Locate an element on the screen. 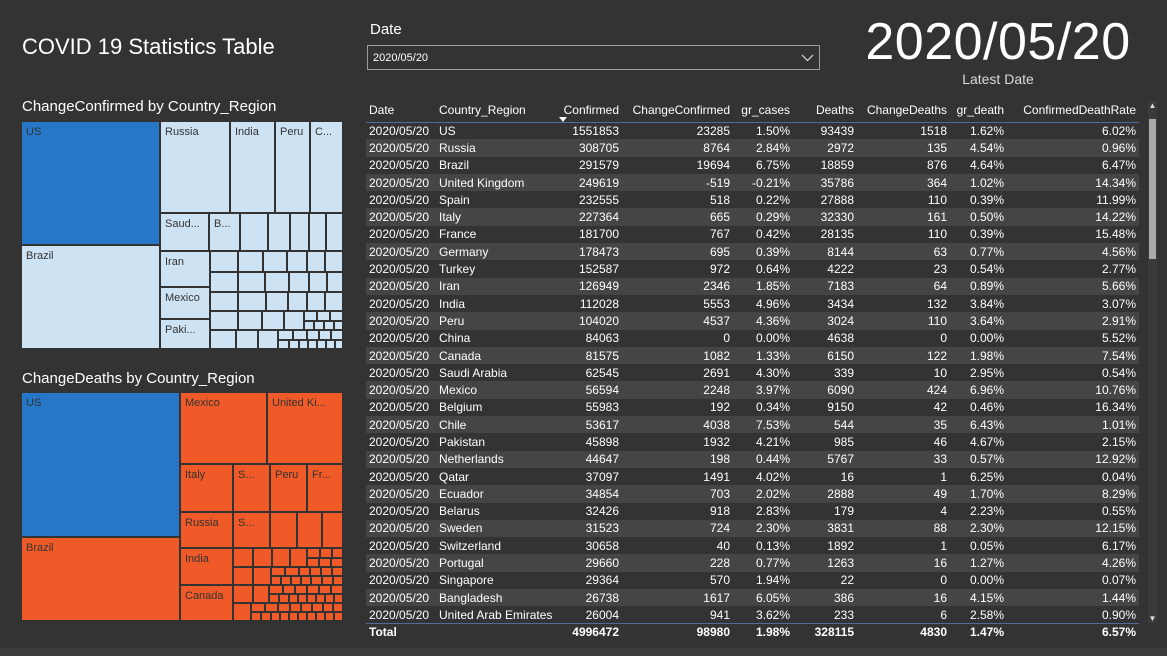 The height and width of the screenshot is (656, 1167). tile-mexico: Mexico is located at coordinates (185, 303).